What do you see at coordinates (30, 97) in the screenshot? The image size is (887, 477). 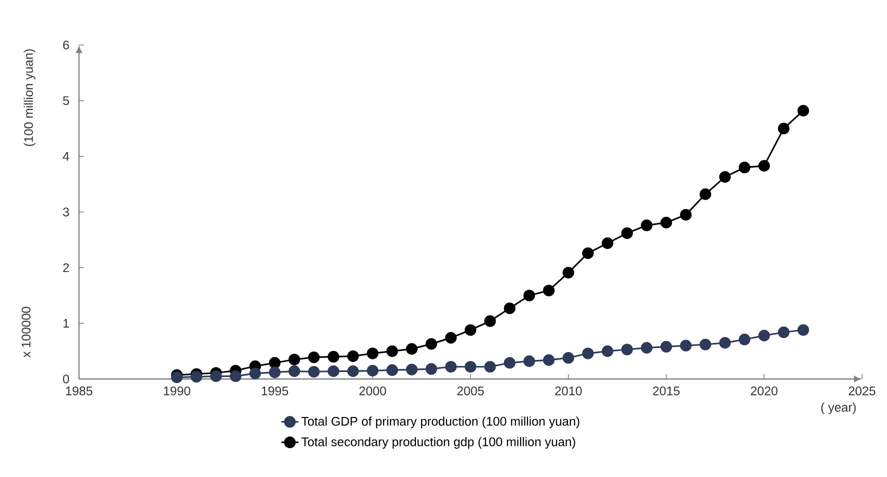 I see `y-axis-title: (100 million yuan)` at bounding box center [30, 97].